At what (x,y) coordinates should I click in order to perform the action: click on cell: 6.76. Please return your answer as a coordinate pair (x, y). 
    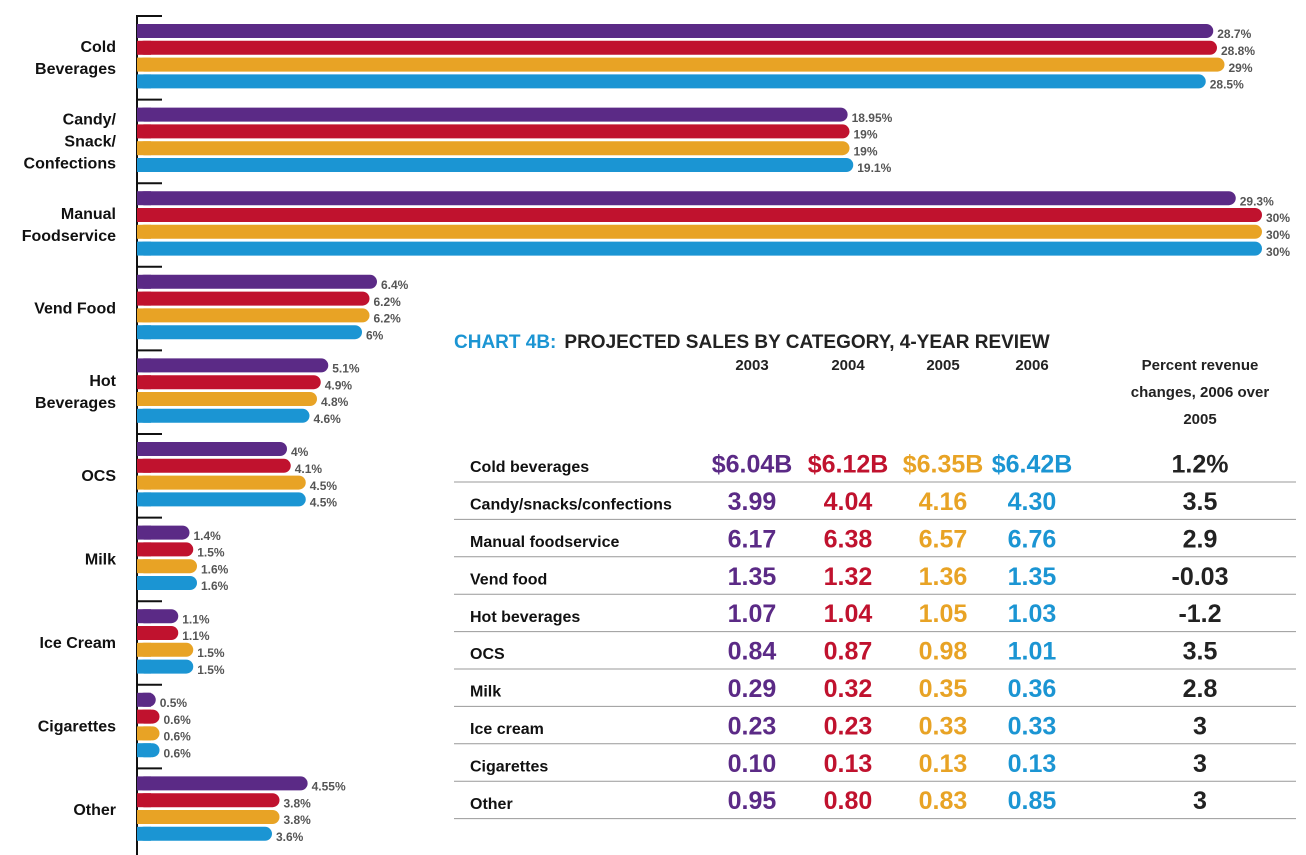
    Looking at the image, I should click on (1032, 539).